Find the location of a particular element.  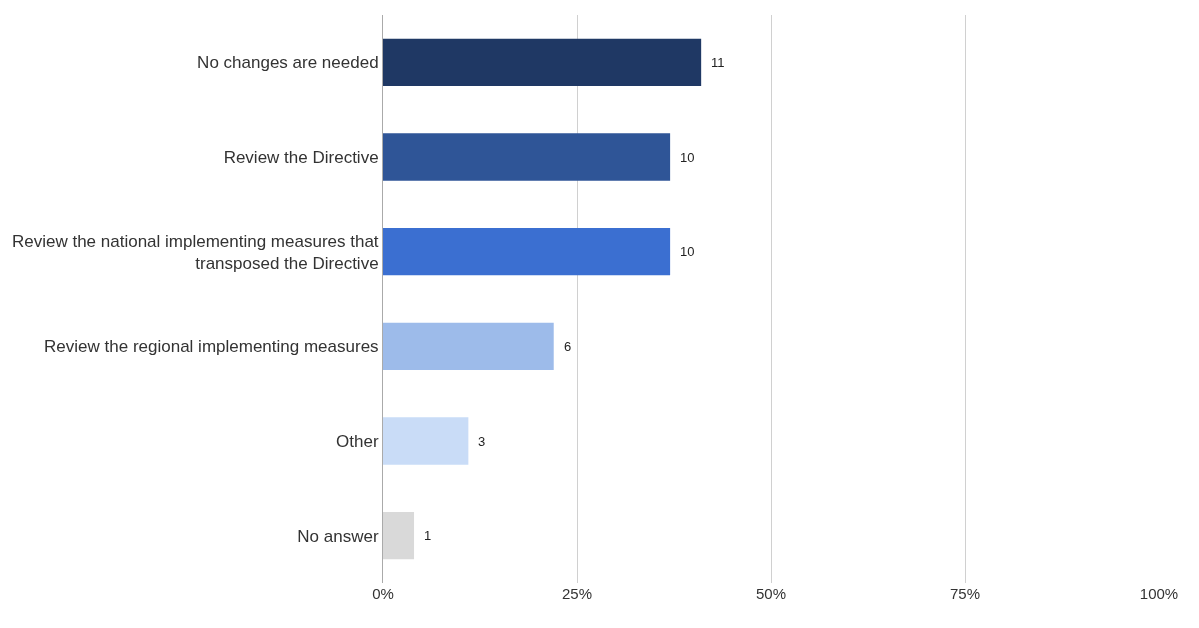

y-tick-label: Review the Directive is located at coordinates (301, 157).